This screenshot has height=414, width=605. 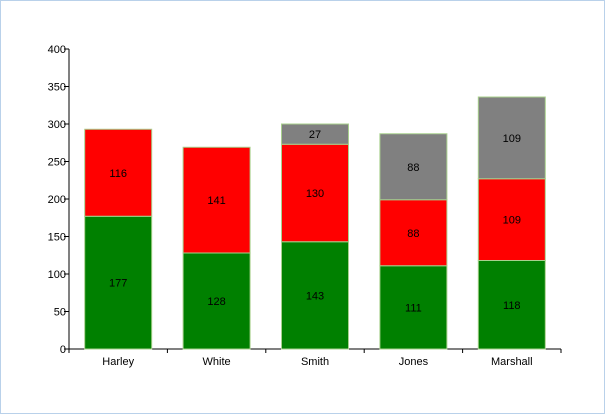 What do you see at coordinates (217, 362) in the screenshot?
I see `x-tick-label: White` at bounding box center [217, 362].